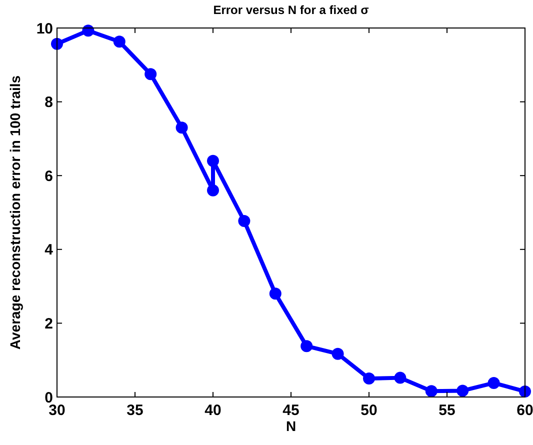 The image size is (533, 445). I want to click on x-tick-label: 45, so click(291, 410).